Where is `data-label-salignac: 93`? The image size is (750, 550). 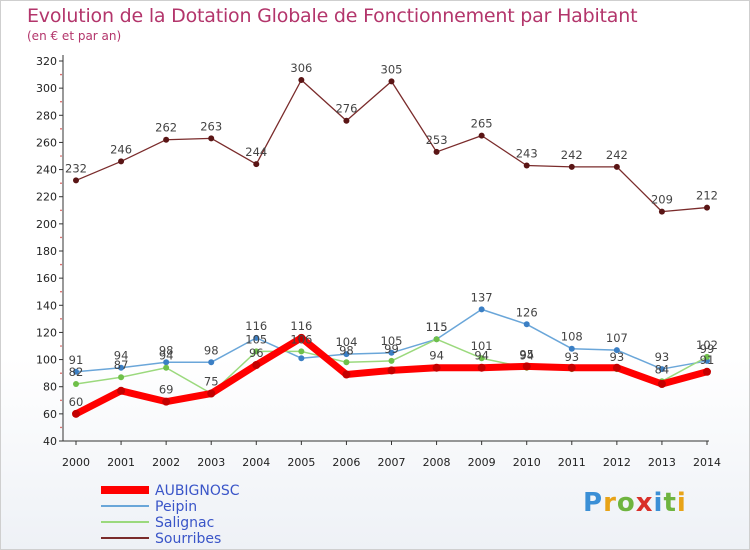
data-label-salignac: 93 is located at coordinates (571, 357).